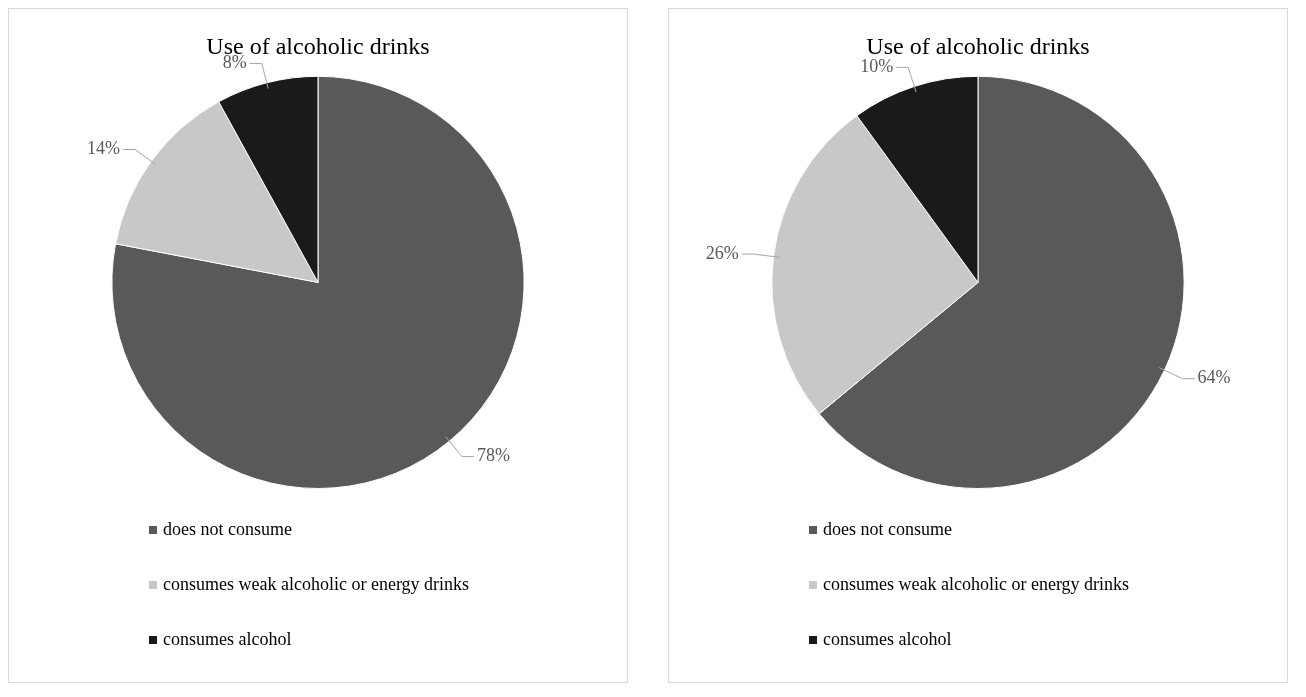 The height and width of the screenshot is (697, 1306). Describe the element at coordinates (494, 455) in the screenshot. I see `data-label: 78%` at that location.